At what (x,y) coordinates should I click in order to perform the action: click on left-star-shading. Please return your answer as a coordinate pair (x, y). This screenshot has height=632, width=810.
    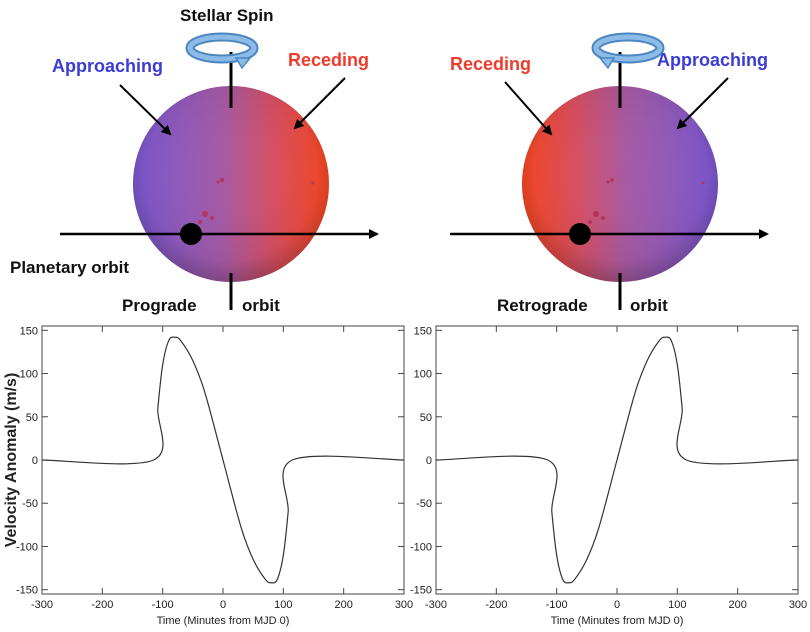
    Looking at the image, I should click on (231, 184).